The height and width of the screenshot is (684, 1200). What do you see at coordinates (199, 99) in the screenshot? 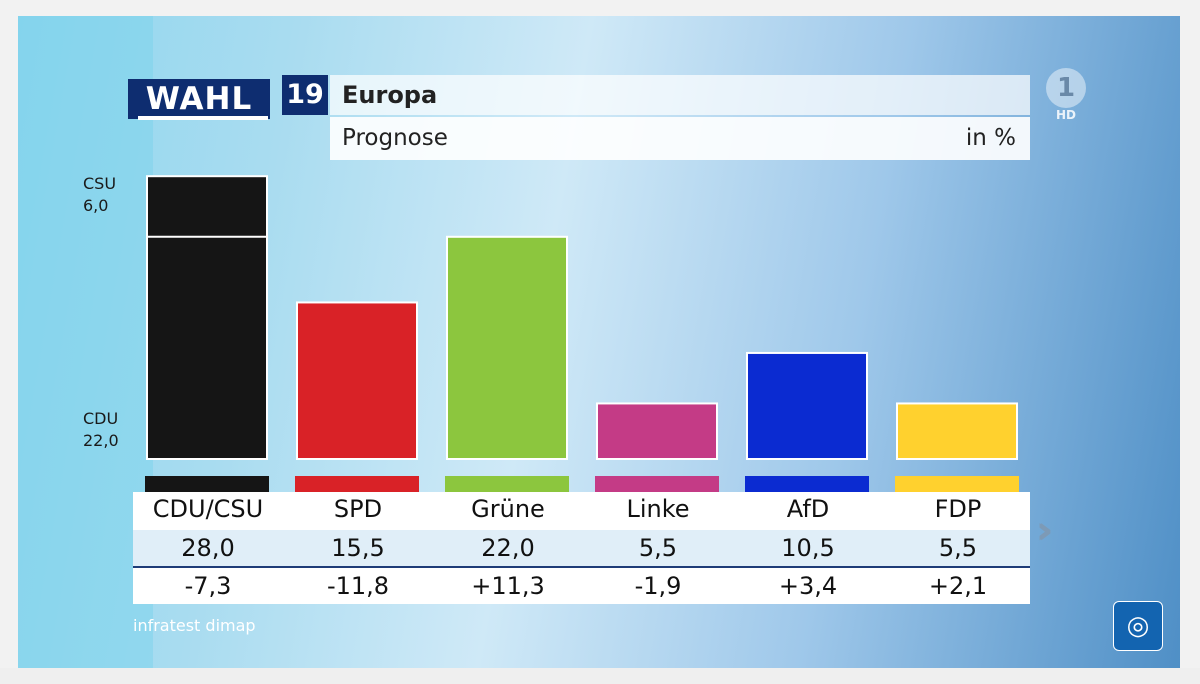
I see `wahl-logo: WAHL` at bounding box center [199, 99].